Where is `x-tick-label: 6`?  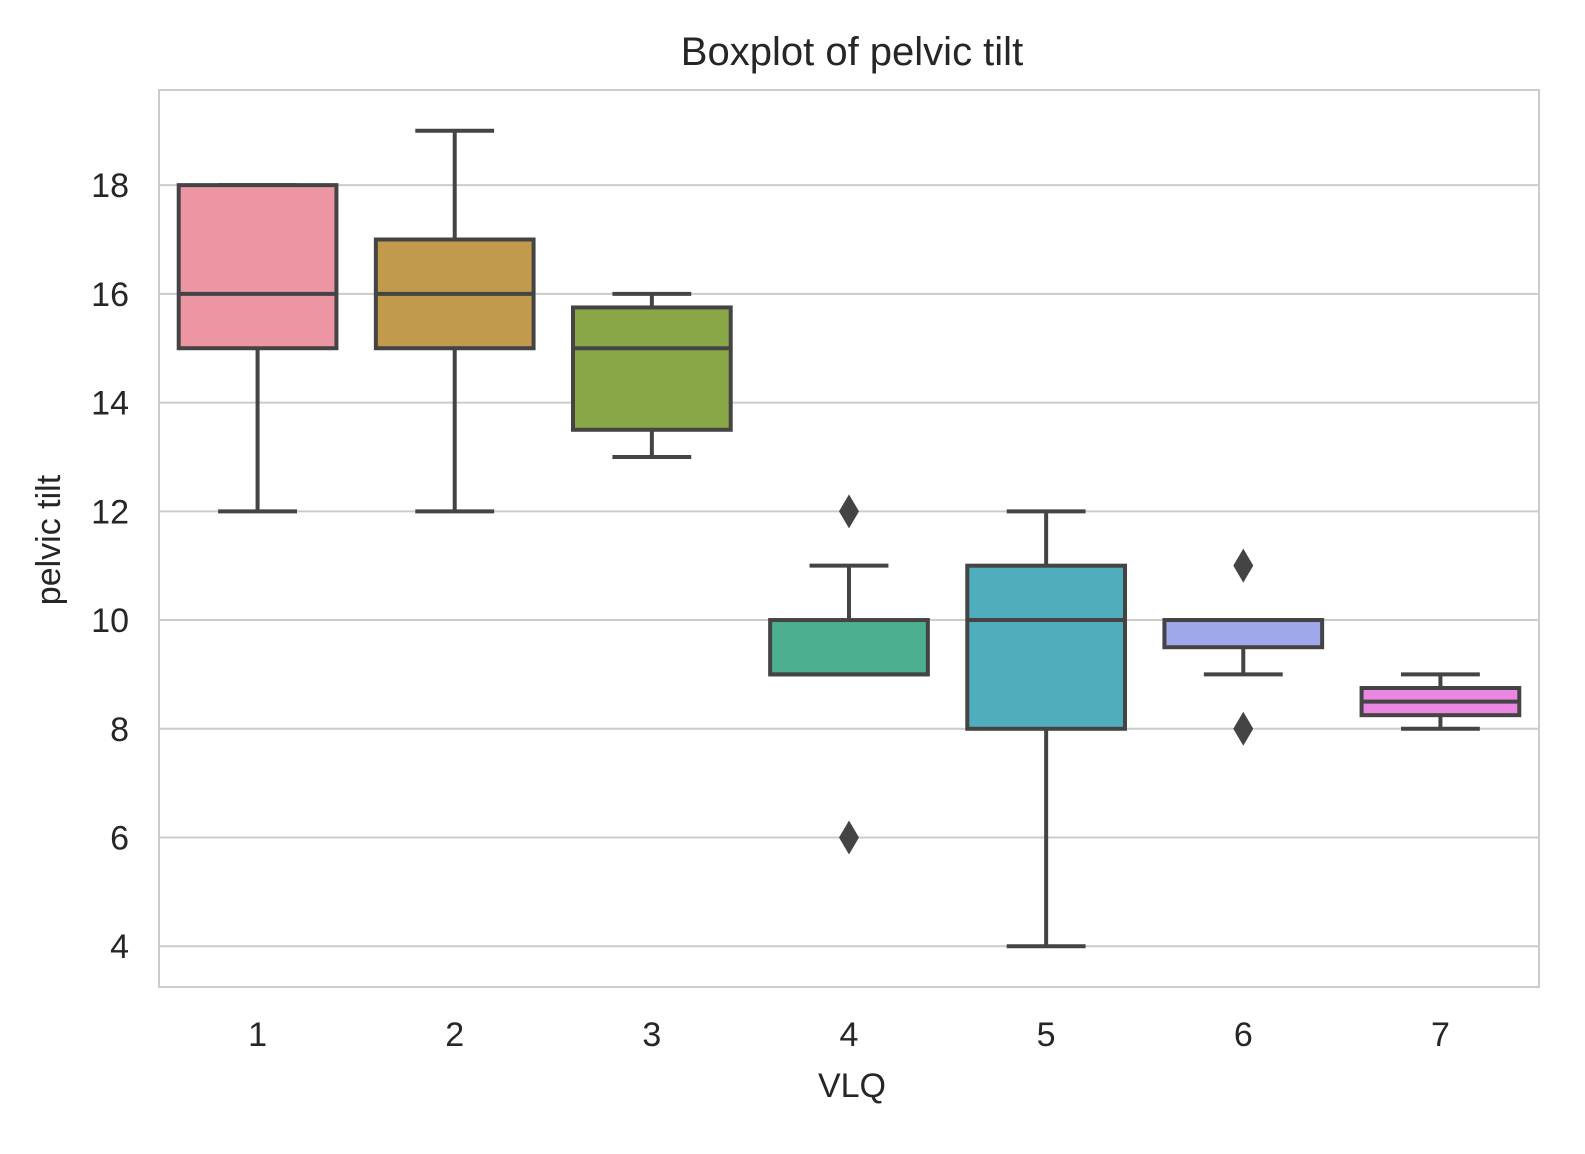 x-tick-label: 6 is located at coordinates (1243, 1035).